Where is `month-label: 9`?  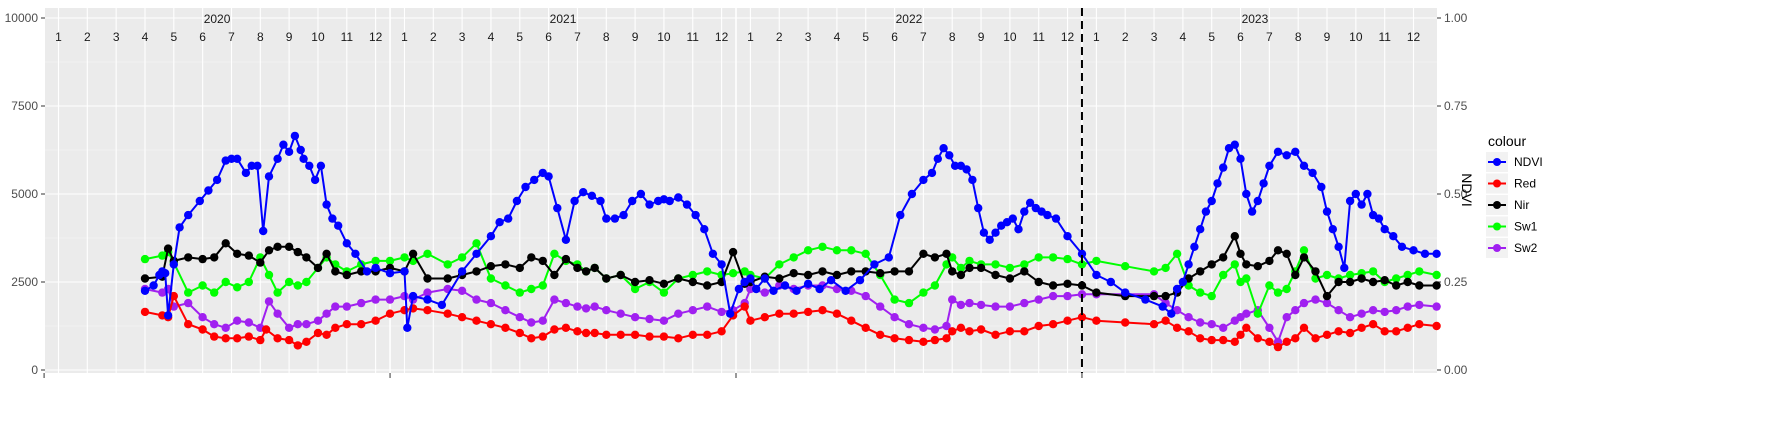 month-label: 9 is located at coordinates (289, 37).